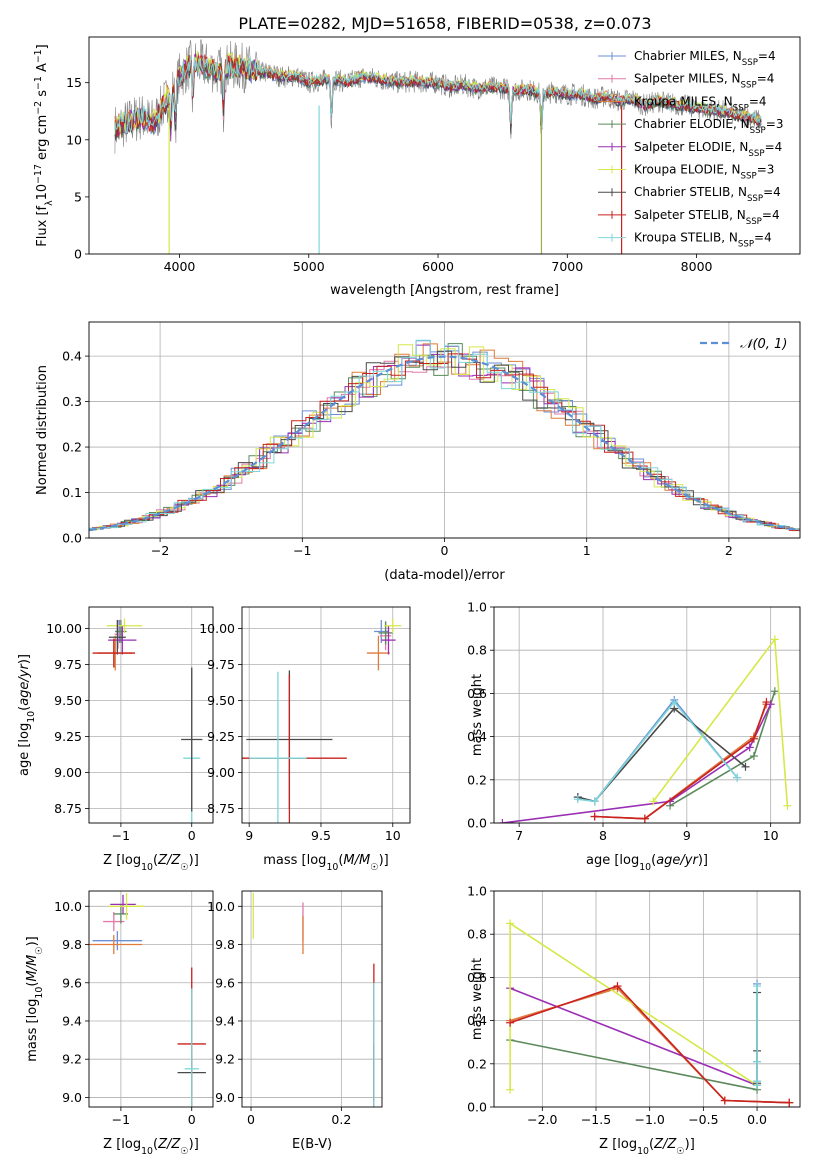  Describe the element at coordinates (68, 664) in the screenshot. I see `age_vs_z-ytick-label: 9.75` at that location.